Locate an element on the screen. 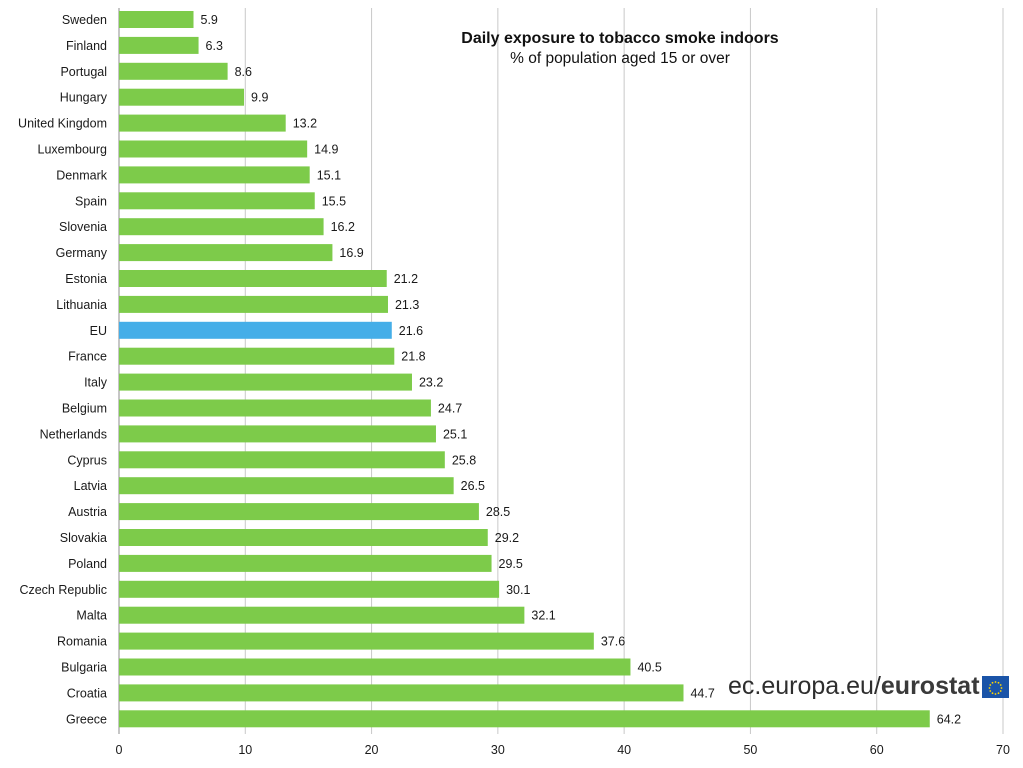 The width and height of the screenshot is (1023, 768). value-label: 21.6 is located at coordinates (411, 331).